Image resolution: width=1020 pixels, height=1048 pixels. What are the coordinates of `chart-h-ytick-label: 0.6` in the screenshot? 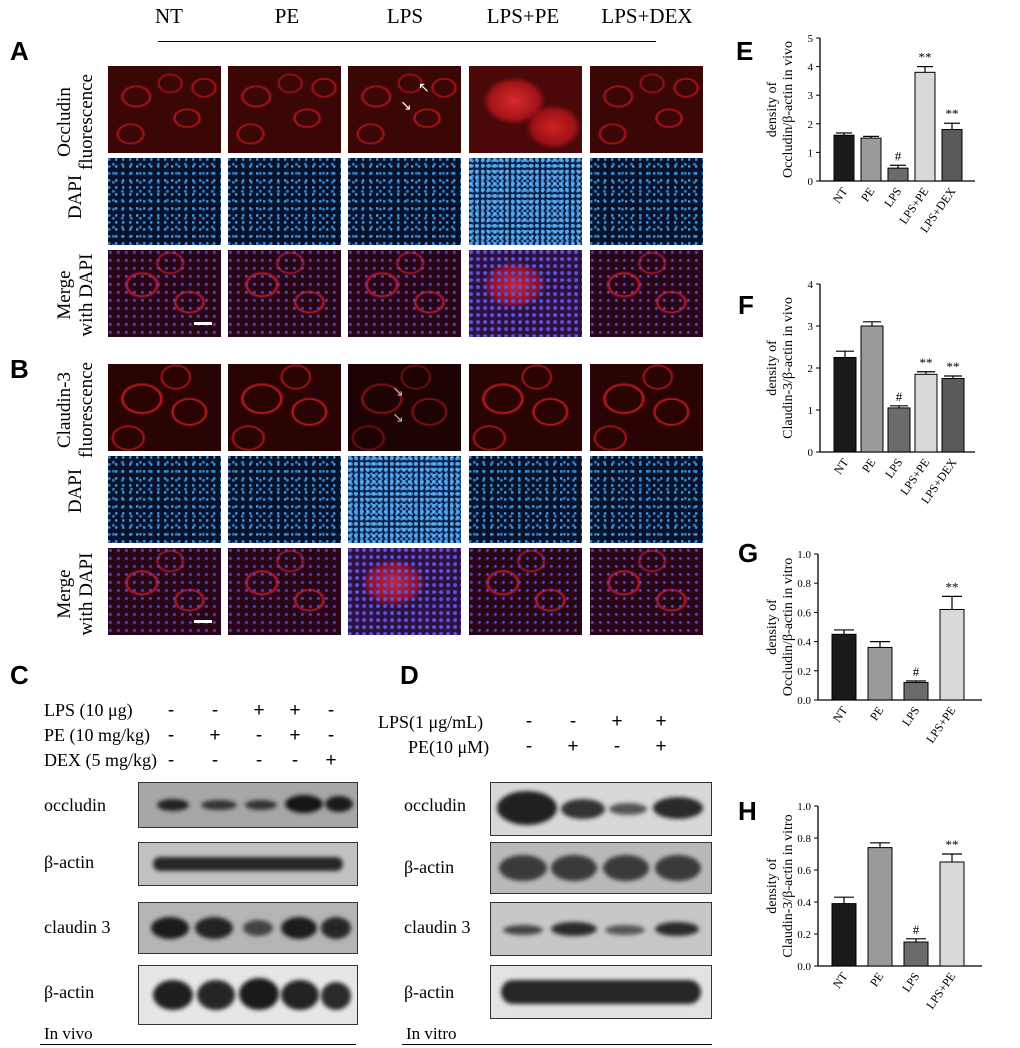 It's located at (804, 871).